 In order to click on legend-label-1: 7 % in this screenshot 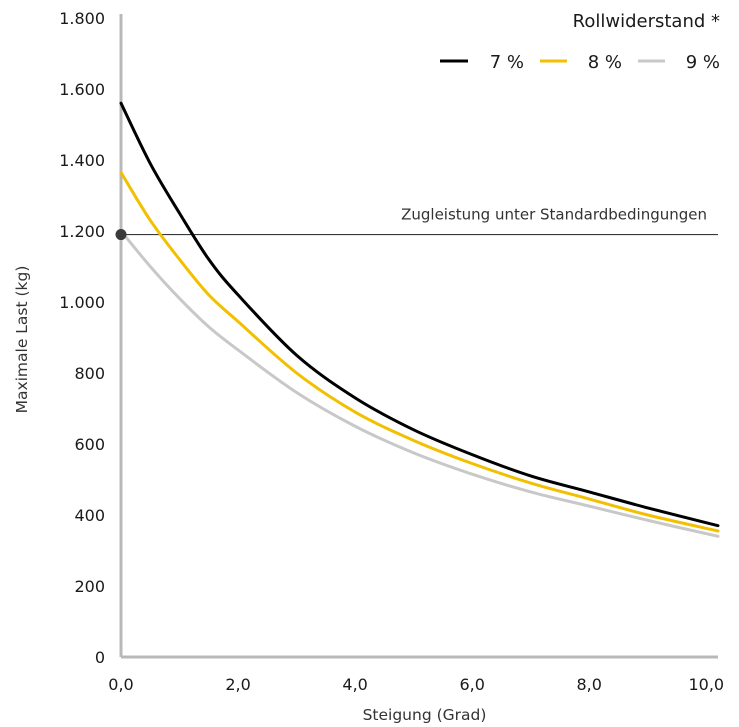, I will do `click(507, 62)`.